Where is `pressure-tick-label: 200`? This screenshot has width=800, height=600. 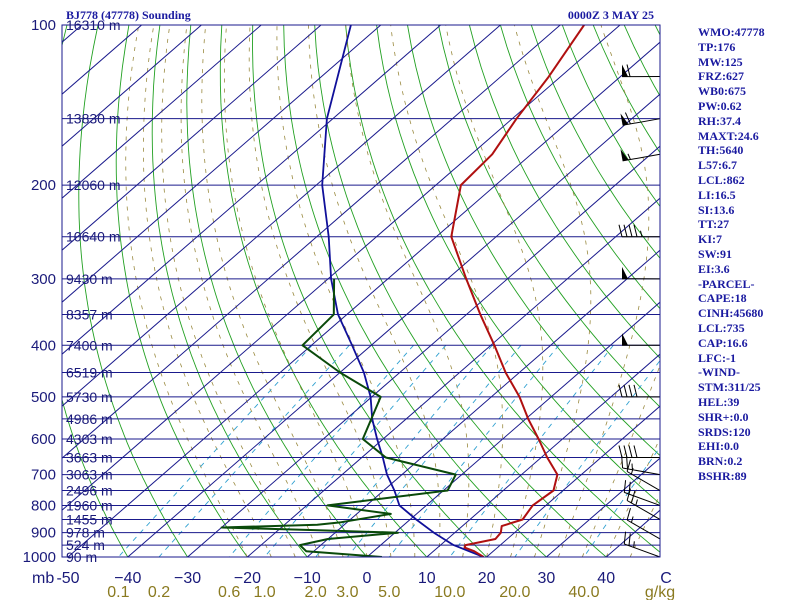
pressure-tick-label: 200 is located at coordinates (43, 185).